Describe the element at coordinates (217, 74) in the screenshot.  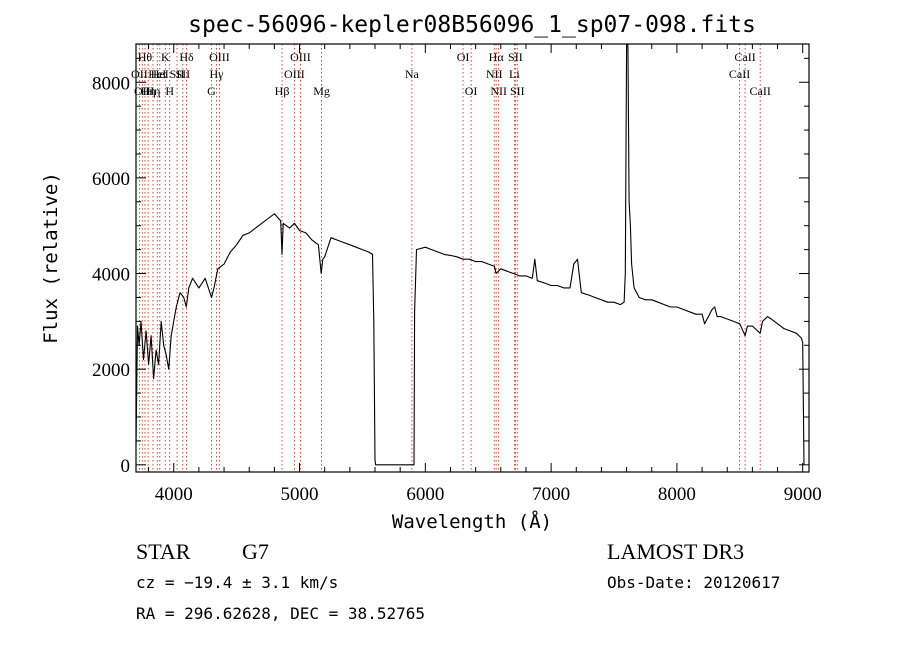
I see `line-label-hγ: Hγ` at that location.